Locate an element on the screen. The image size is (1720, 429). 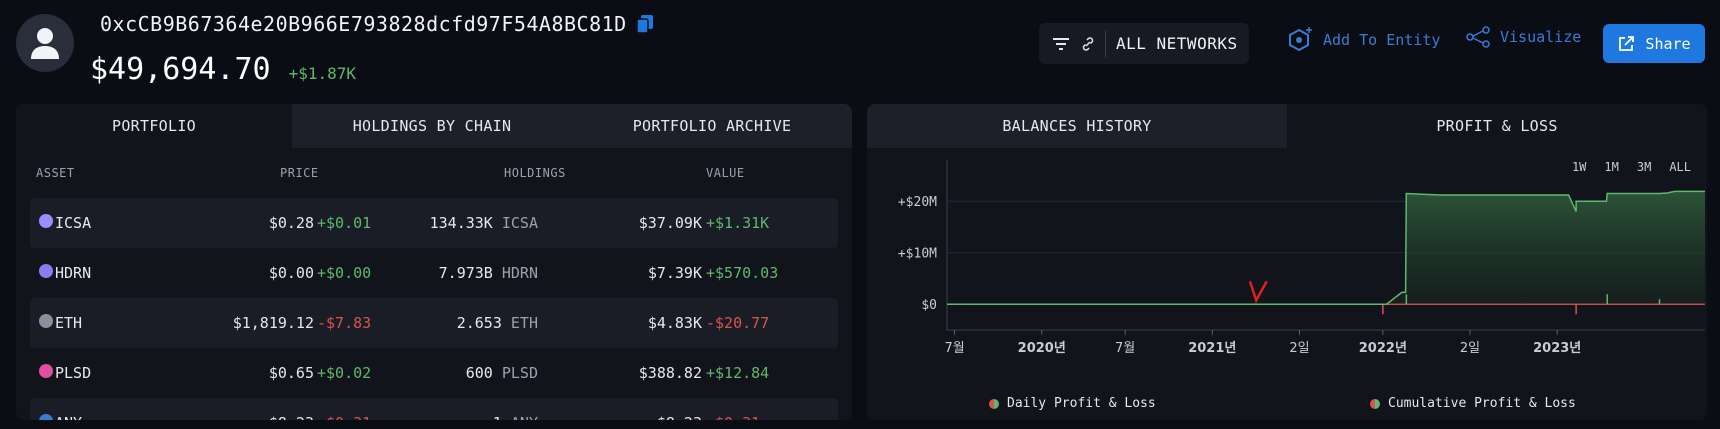
holdings-unit: ICSA is located at coordinates (519, 223).